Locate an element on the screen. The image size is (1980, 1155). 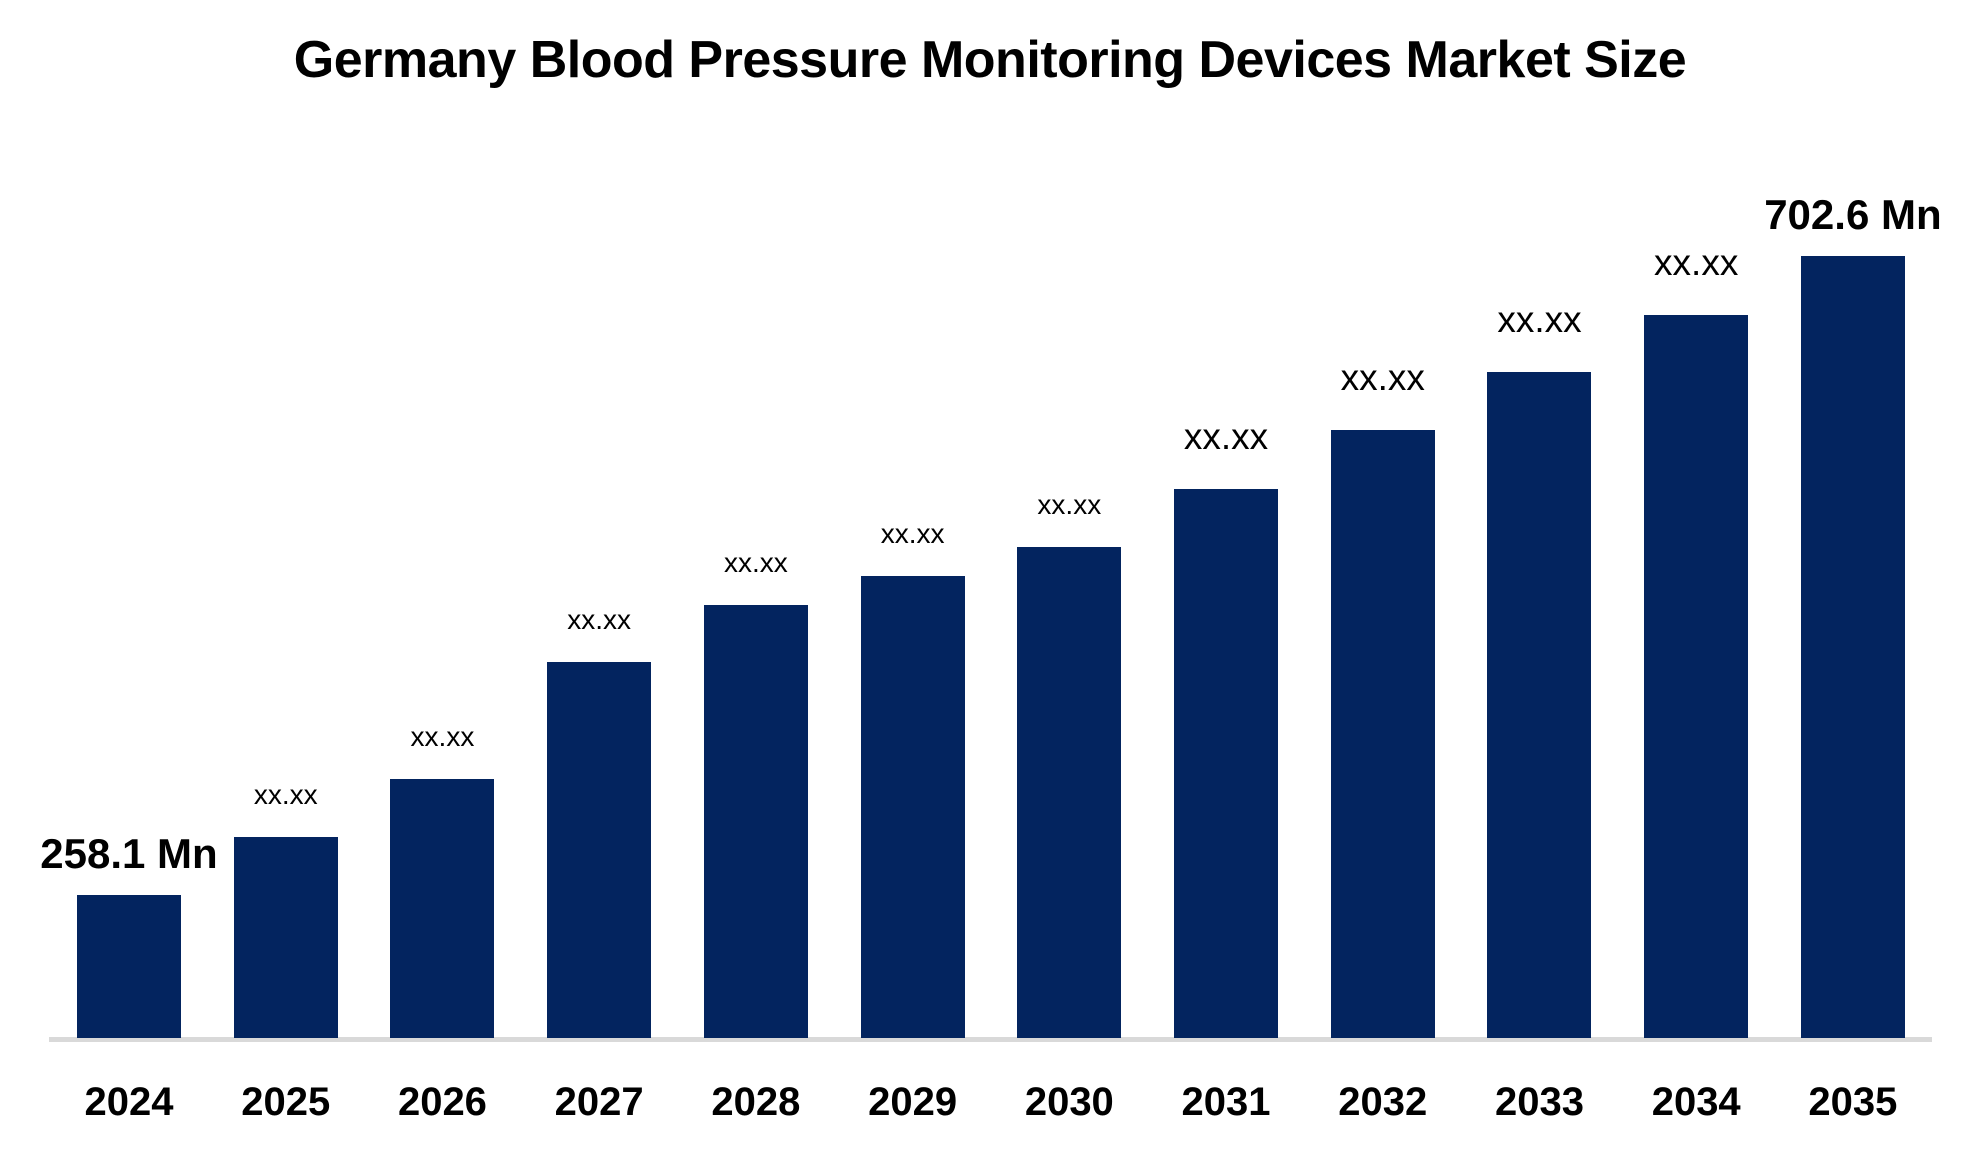
bar-2035 is located at coordinates (1852, 647).